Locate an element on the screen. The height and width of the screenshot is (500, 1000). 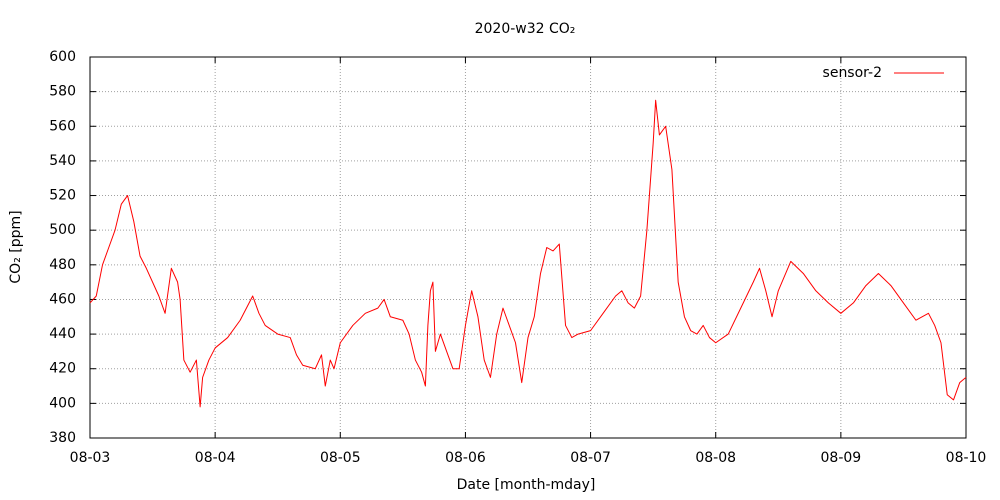
y-tick-label: 480 is located at coordinates (62, 265).